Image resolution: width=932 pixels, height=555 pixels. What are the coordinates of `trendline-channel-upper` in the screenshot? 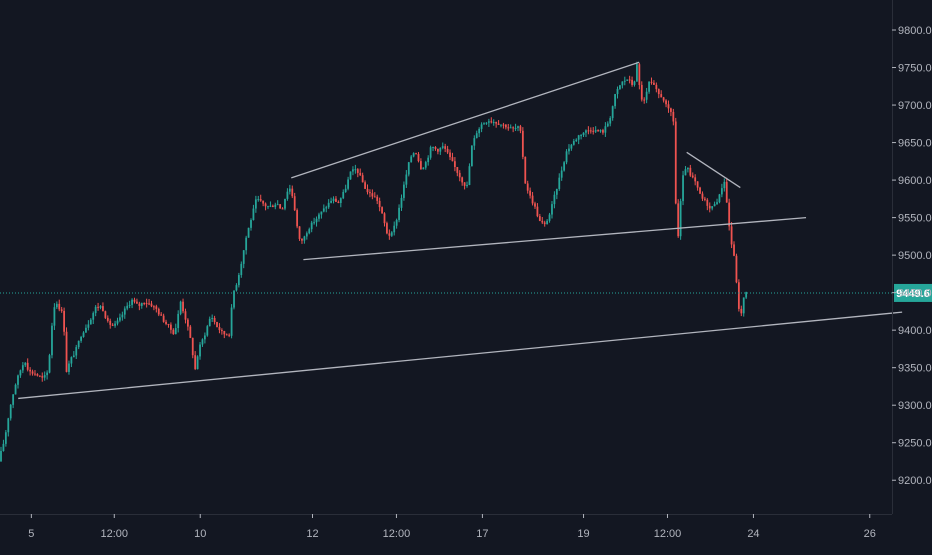 It's located at (465, 120).